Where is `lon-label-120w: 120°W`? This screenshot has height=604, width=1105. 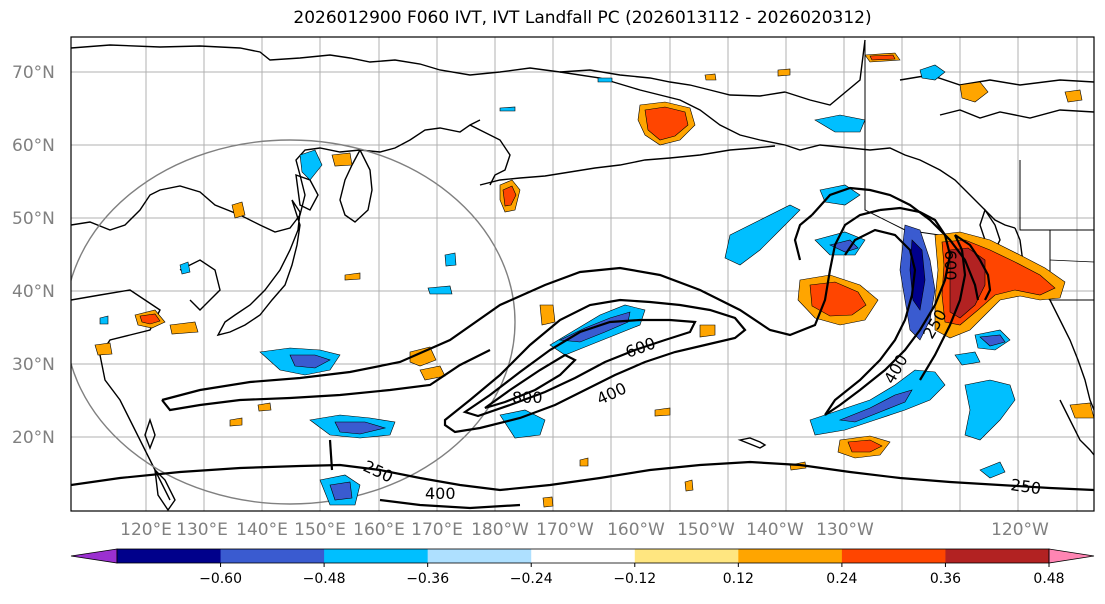 lon-label-120w: 120°W is located at coordinates (1020, 530).